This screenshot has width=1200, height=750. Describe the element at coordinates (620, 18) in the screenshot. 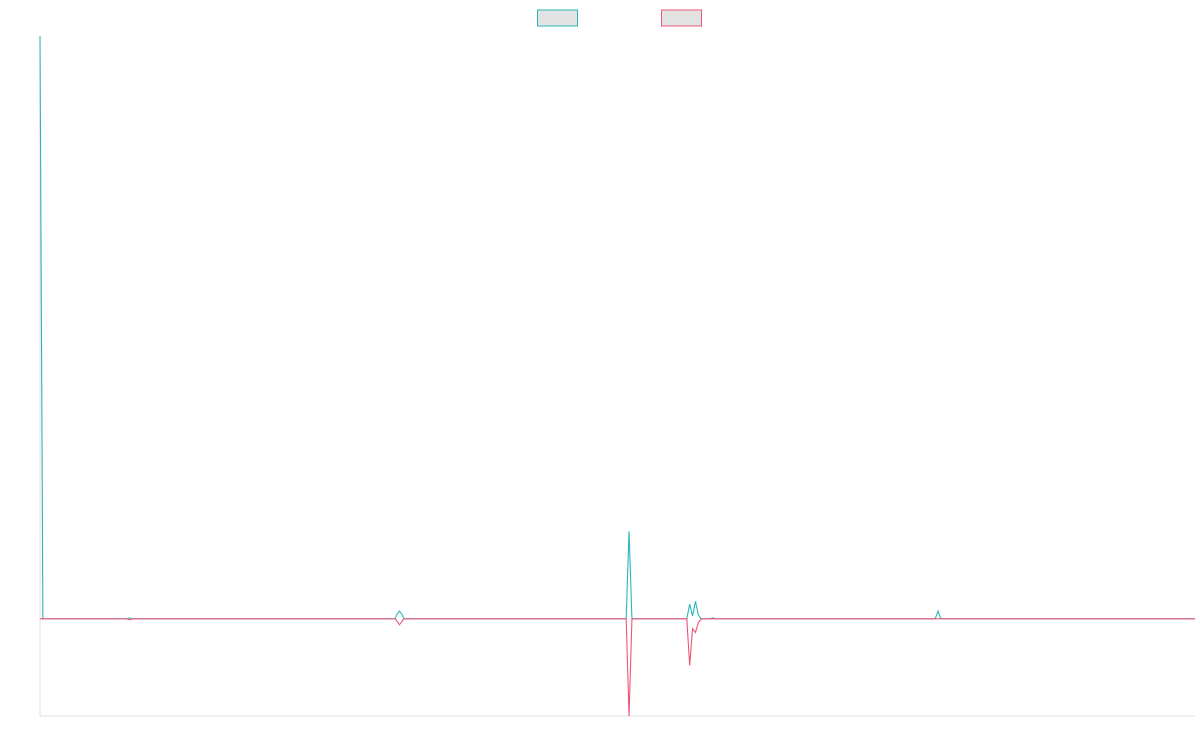

I see `legend` at that location.